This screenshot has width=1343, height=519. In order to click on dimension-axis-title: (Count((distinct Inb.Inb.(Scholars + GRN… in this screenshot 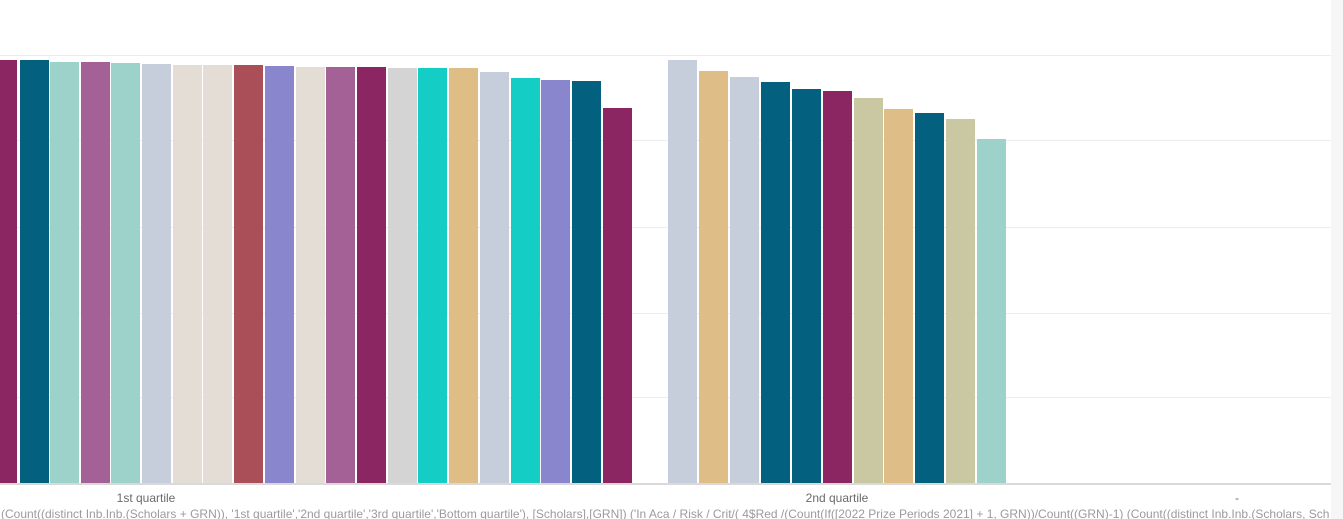, I will do `click(665, 513)`.